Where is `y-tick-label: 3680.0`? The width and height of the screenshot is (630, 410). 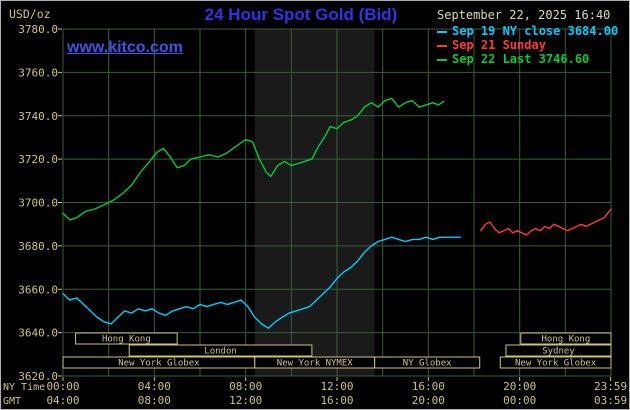
y-tick-label: 3680.0 is located at coordinates (38, 246).